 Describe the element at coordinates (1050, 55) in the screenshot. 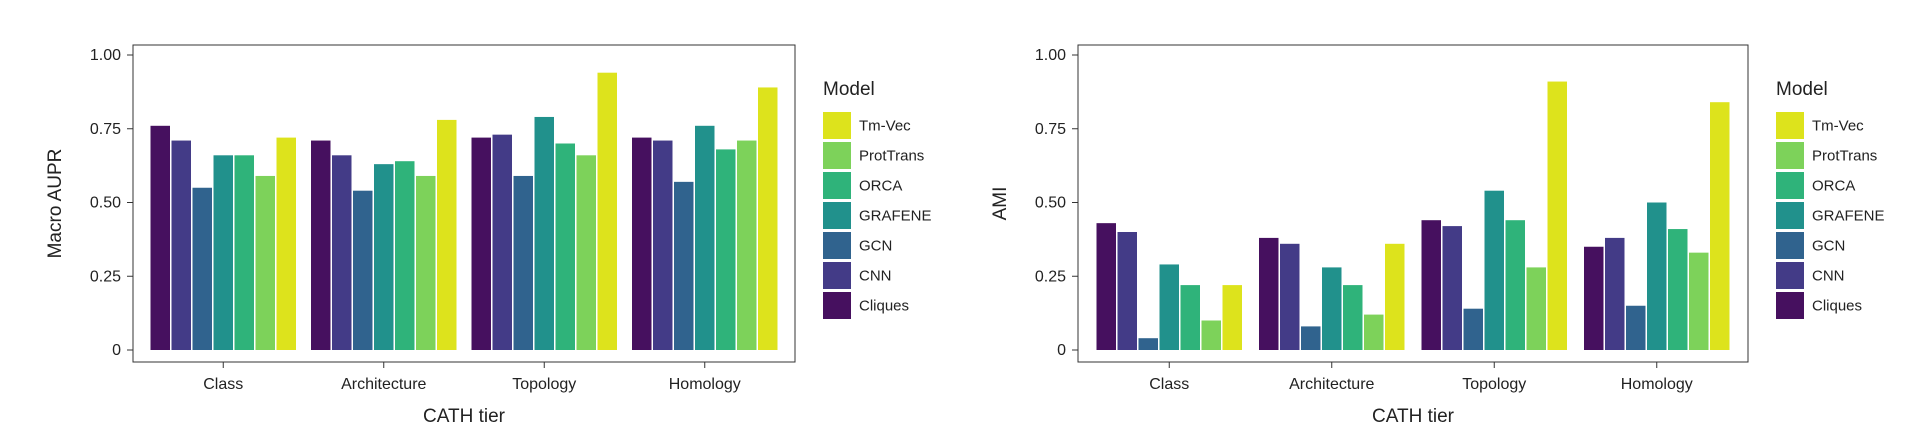

I see `y-tick-label: 1.00` at that location.